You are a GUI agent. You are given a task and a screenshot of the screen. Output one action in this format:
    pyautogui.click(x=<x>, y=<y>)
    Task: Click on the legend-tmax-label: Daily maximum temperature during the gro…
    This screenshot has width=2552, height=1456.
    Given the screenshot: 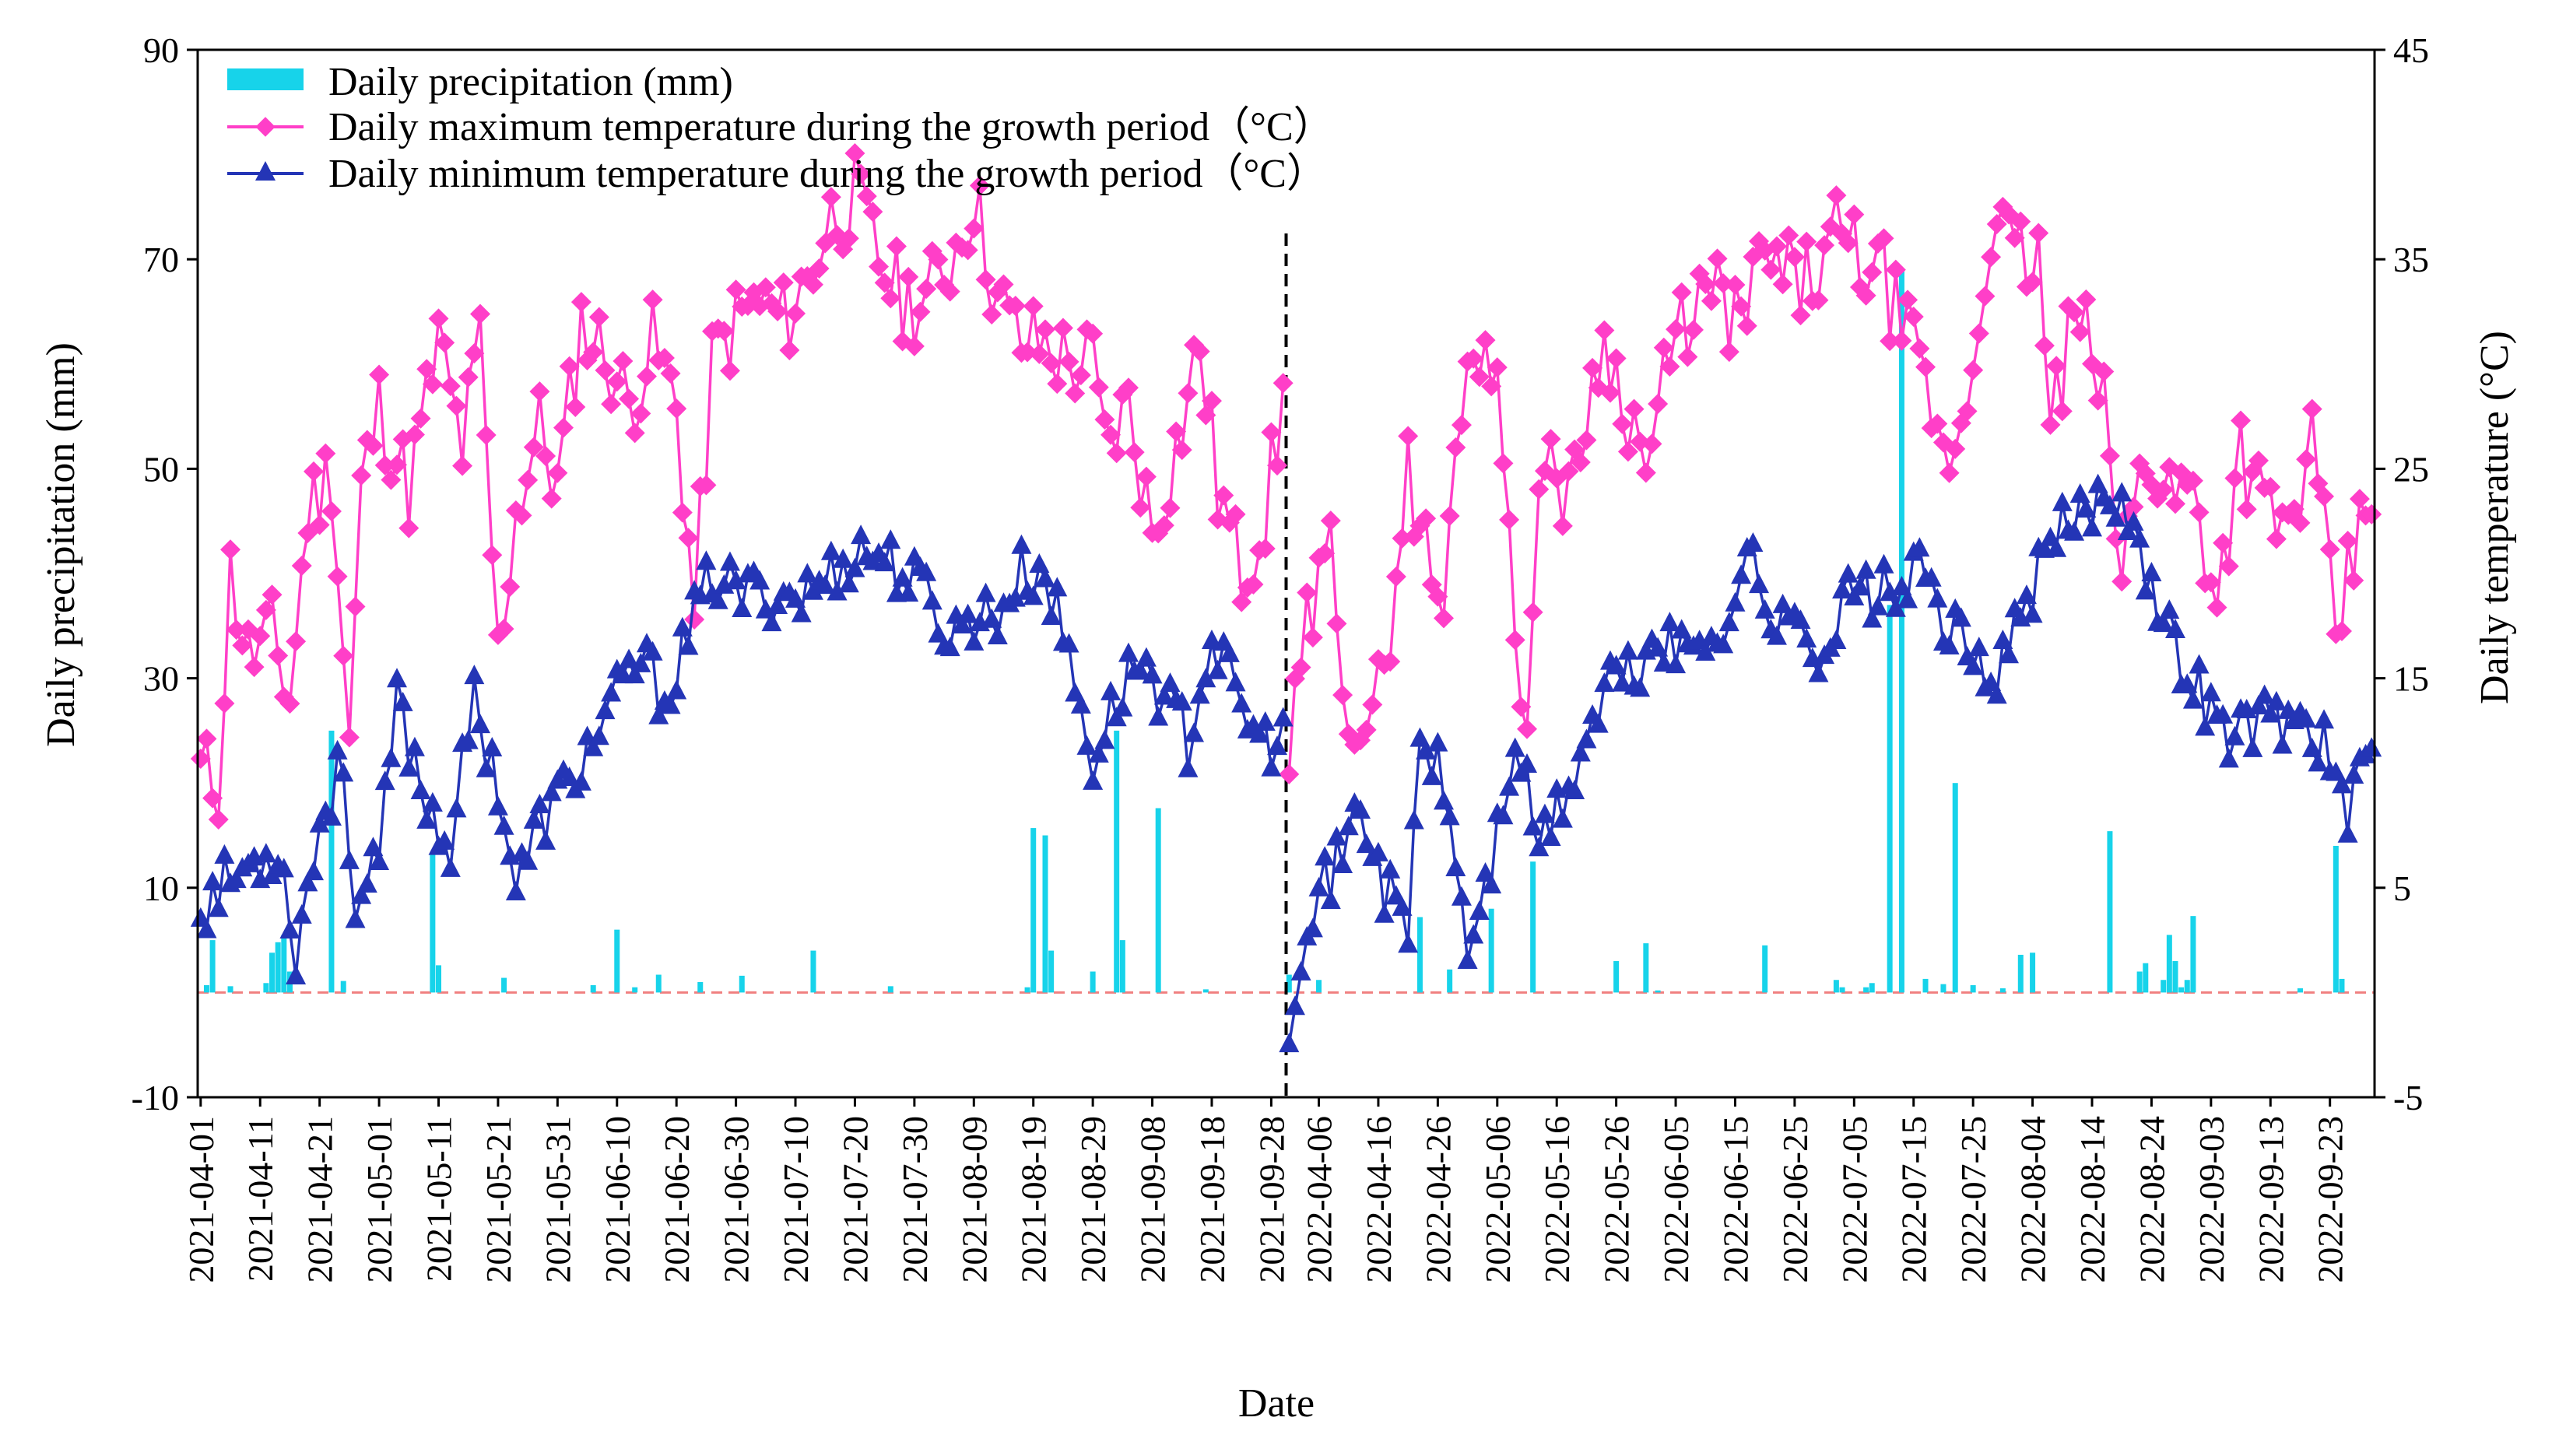 What is the action you would take?
    pyautogui.click(x=831, y=127)
    